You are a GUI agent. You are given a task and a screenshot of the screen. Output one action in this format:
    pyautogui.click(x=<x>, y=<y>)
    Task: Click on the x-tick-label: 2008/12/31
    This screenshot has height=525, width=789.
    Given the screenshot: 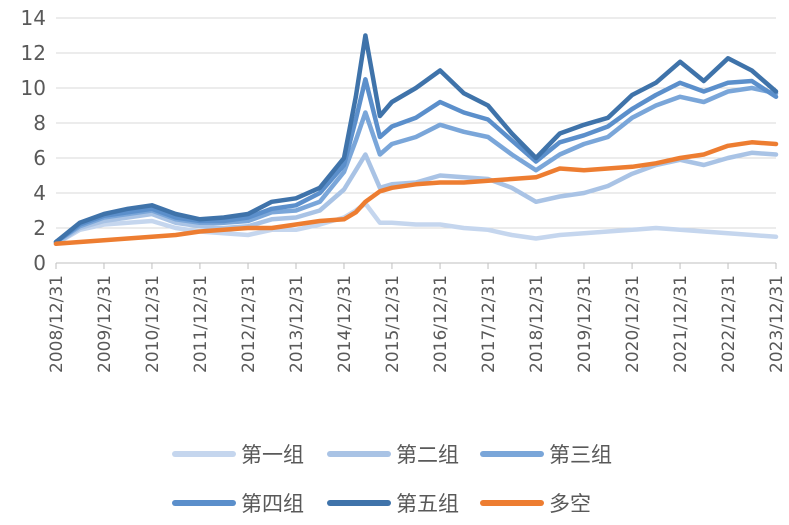 What is the action you would take?
    pyautogui.click(x=57, y=324)
    